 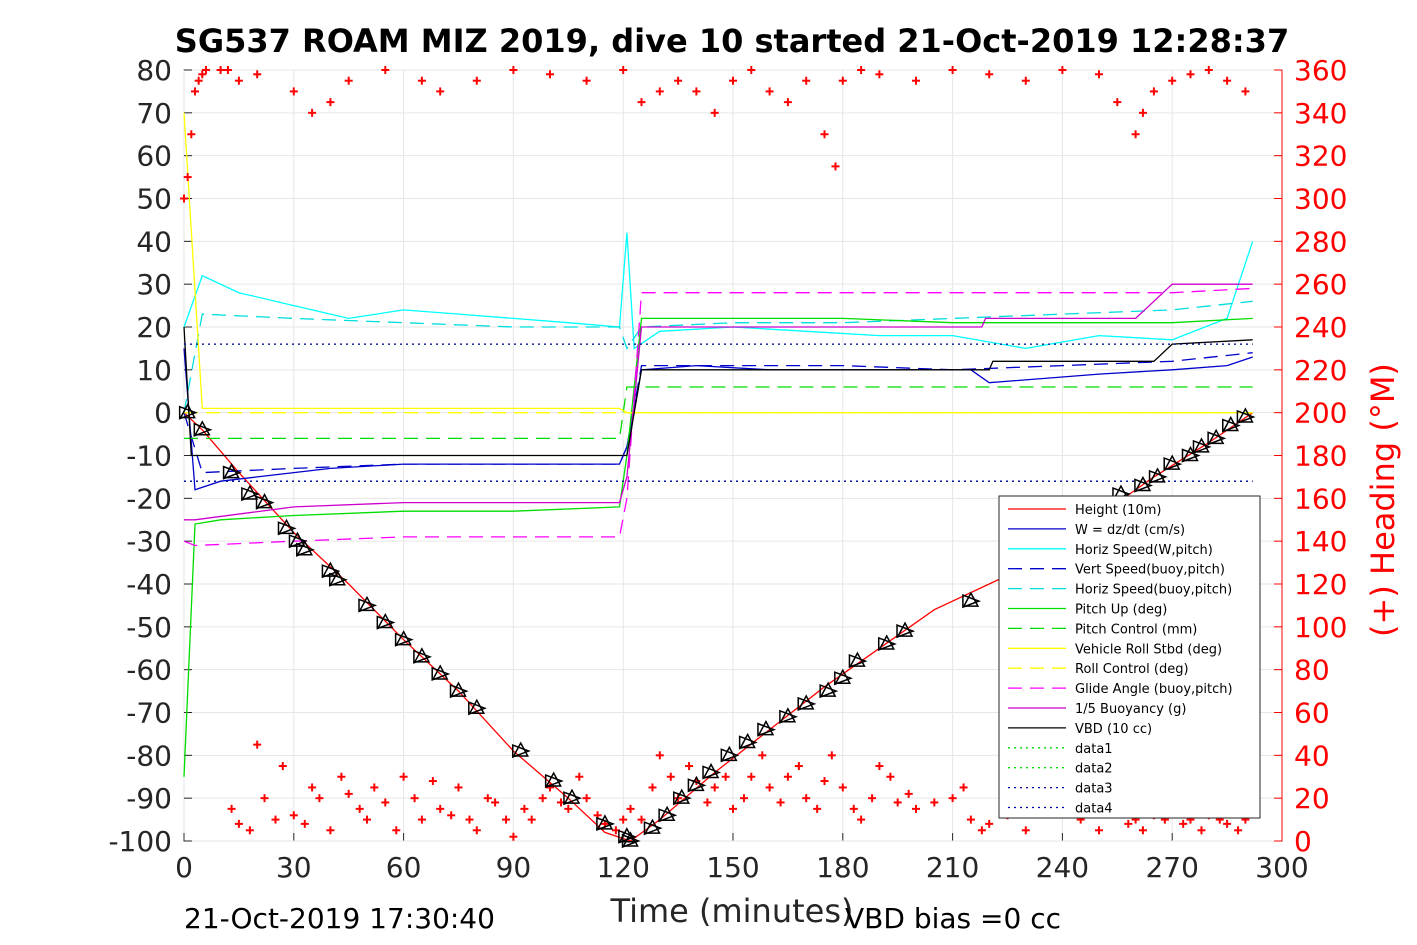 What do you see at coordinates (842, 867) in the screenshot?
I see `x-tick-label: 180` at bounding box center [842, 867].